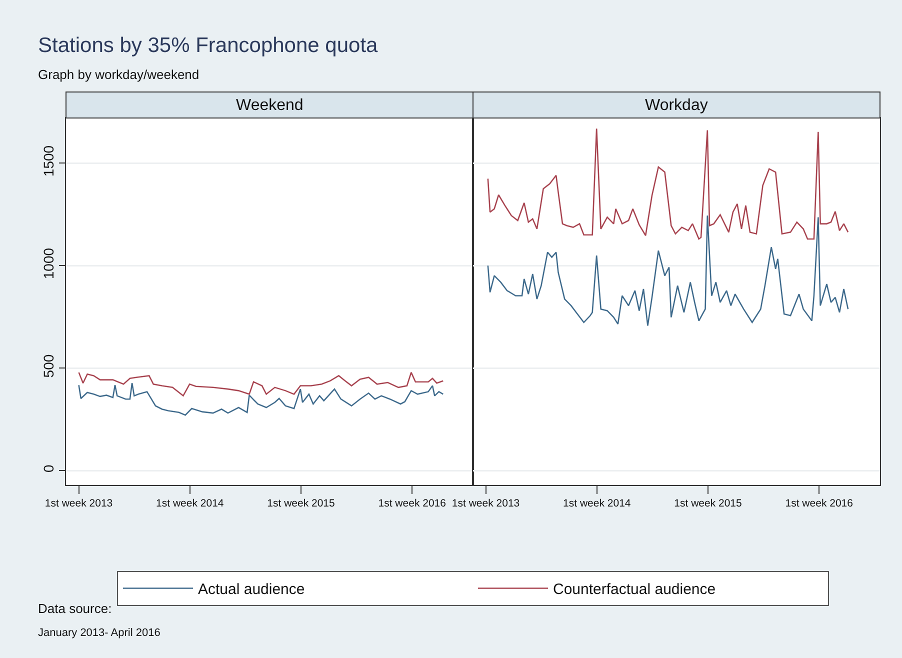  Describe the element at coordinates (48, 468) in the screenshot. I see `y-tick-label: 0` at that location.